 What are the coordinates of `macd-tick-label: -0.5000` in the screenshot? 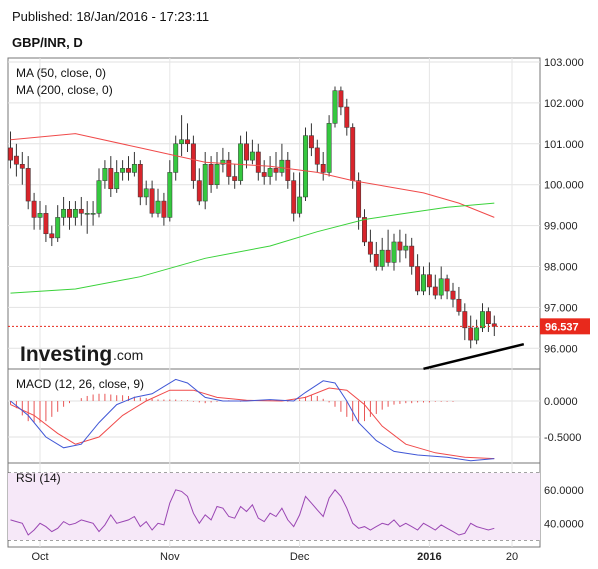 It's located at (562, 438).